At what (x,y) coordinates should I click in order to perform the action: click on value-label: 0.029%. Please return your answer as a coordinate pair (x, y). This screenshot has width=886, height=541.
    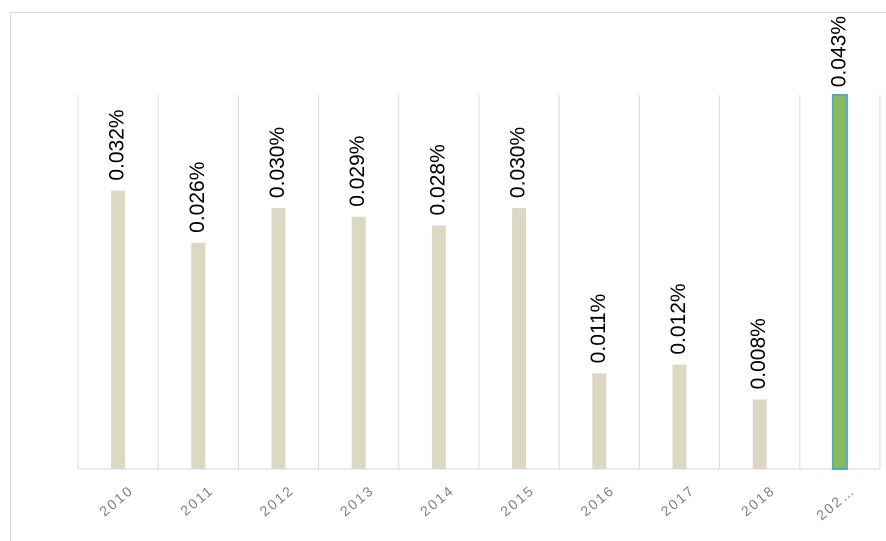
    Looking at the image, I should click on (357, 171).